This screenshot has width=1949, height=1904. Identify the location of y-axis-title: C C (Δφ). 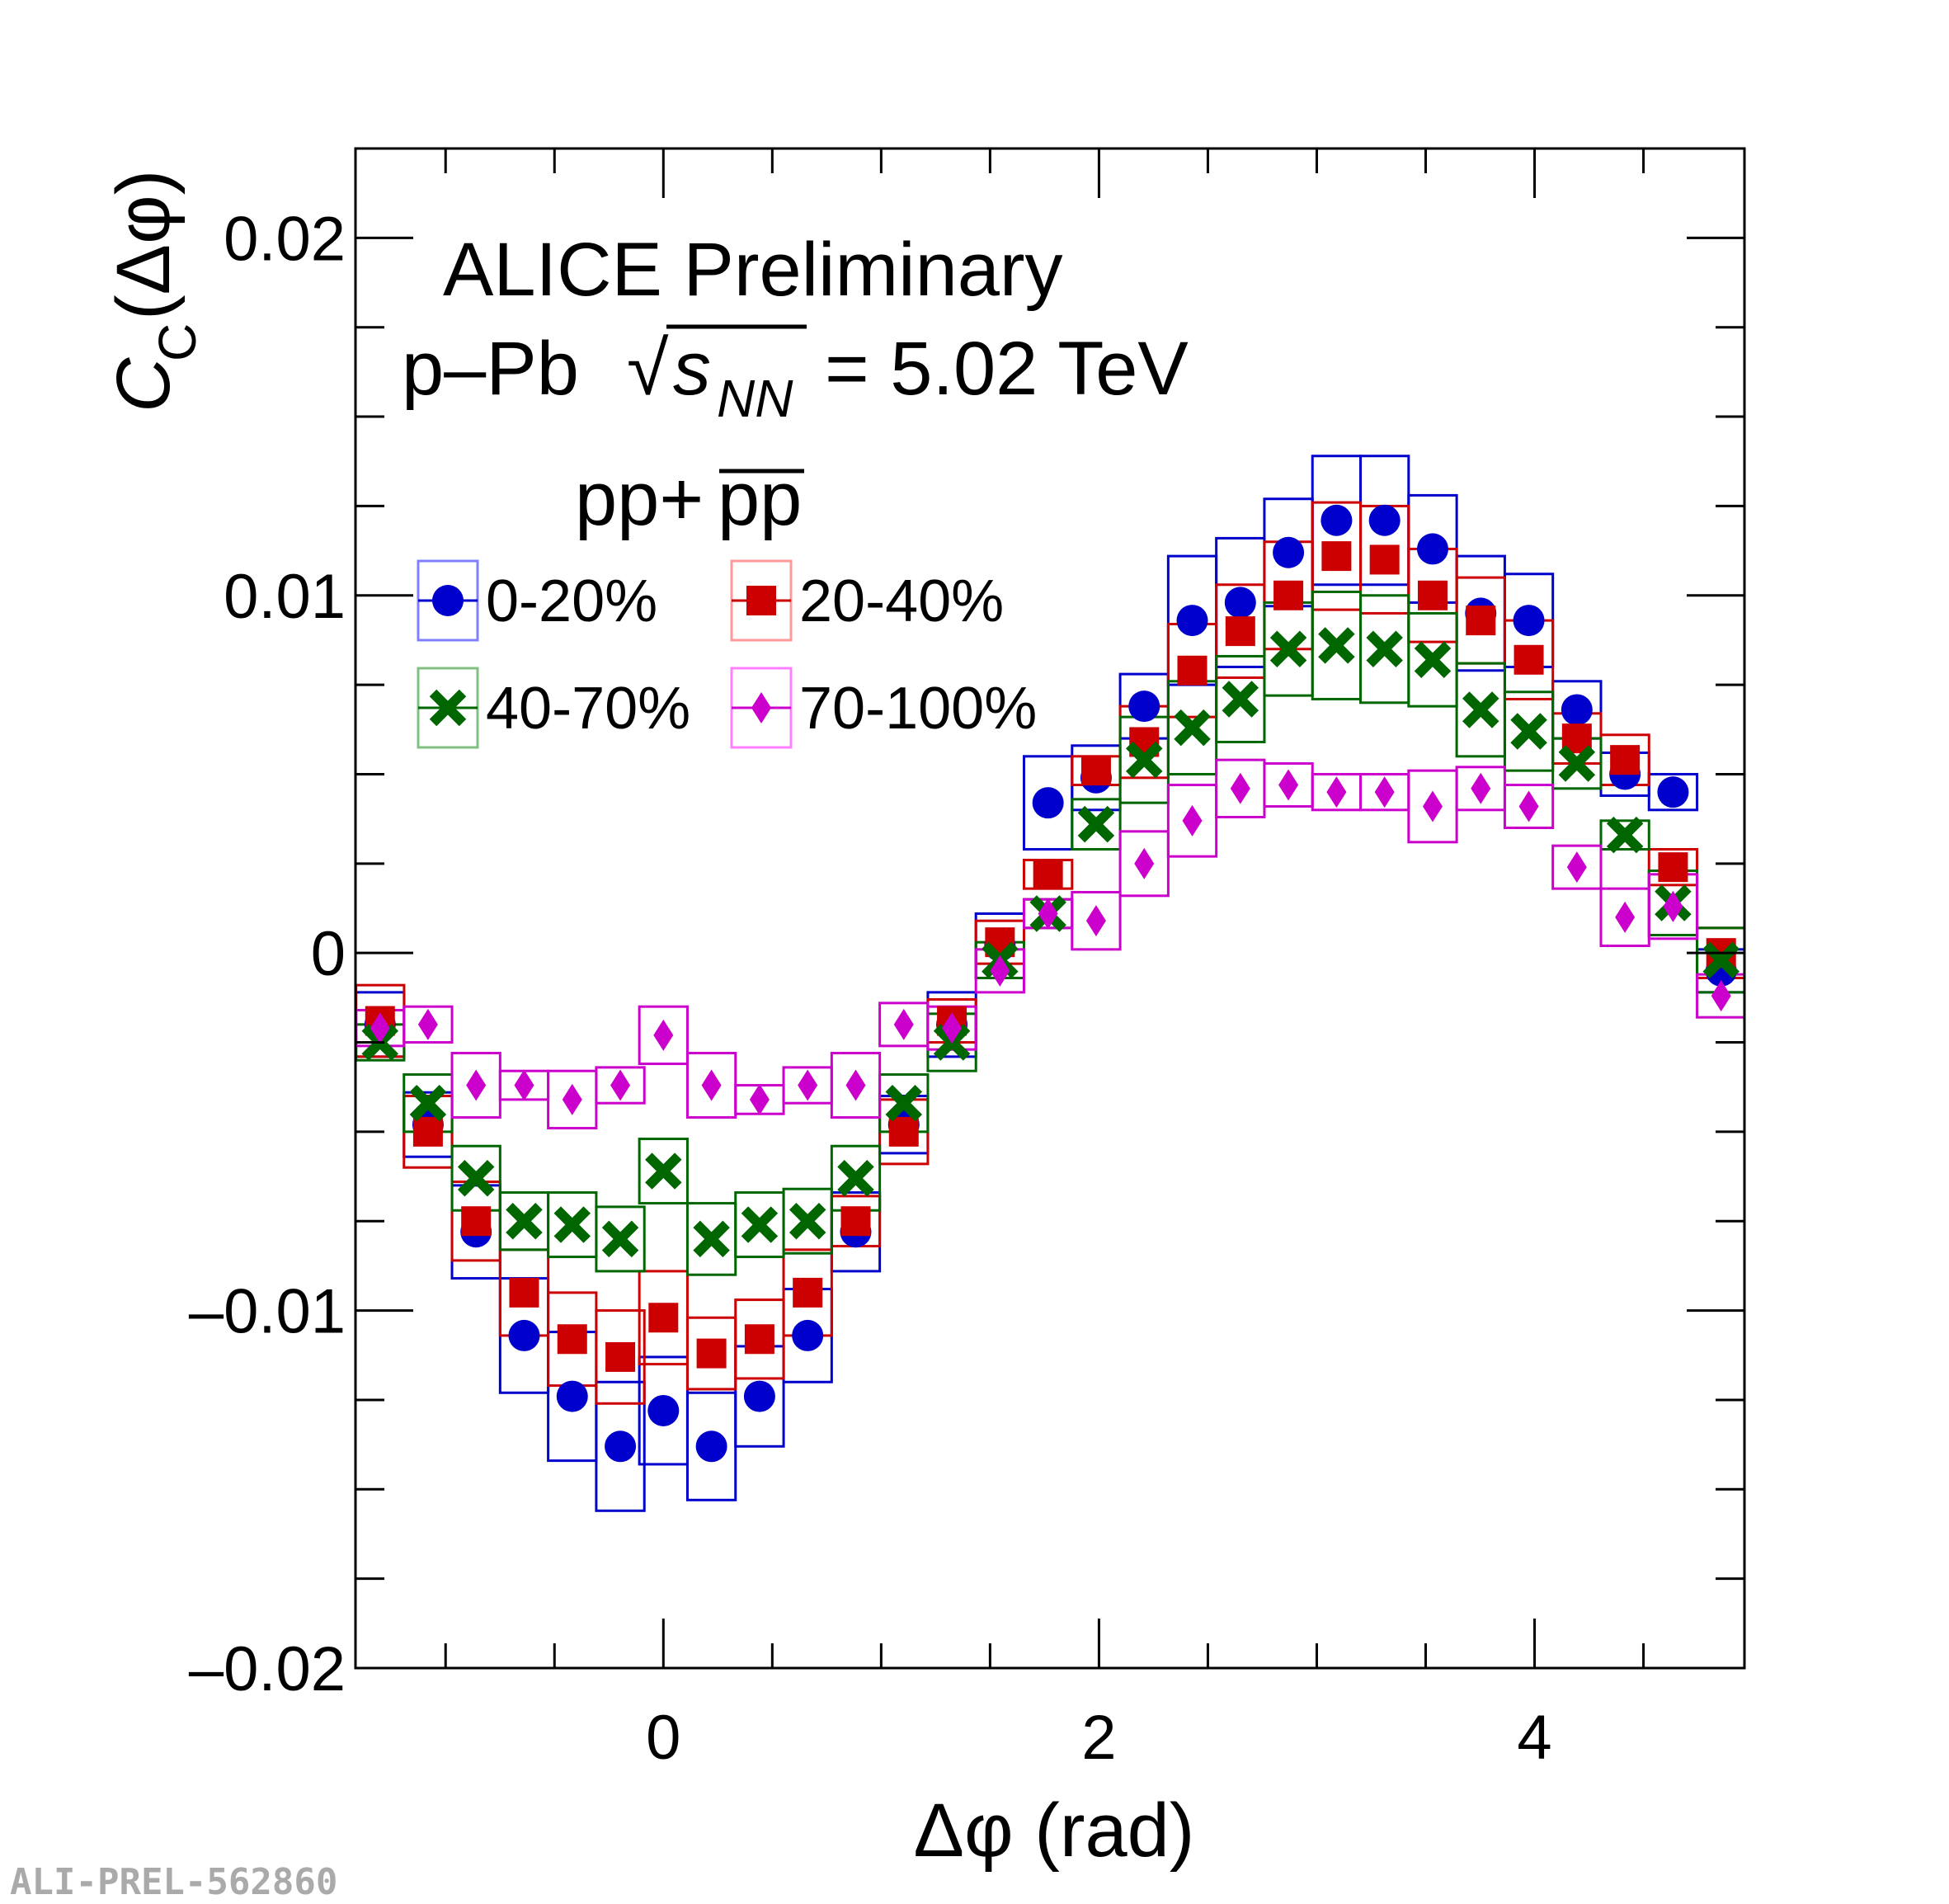
(154, 291).